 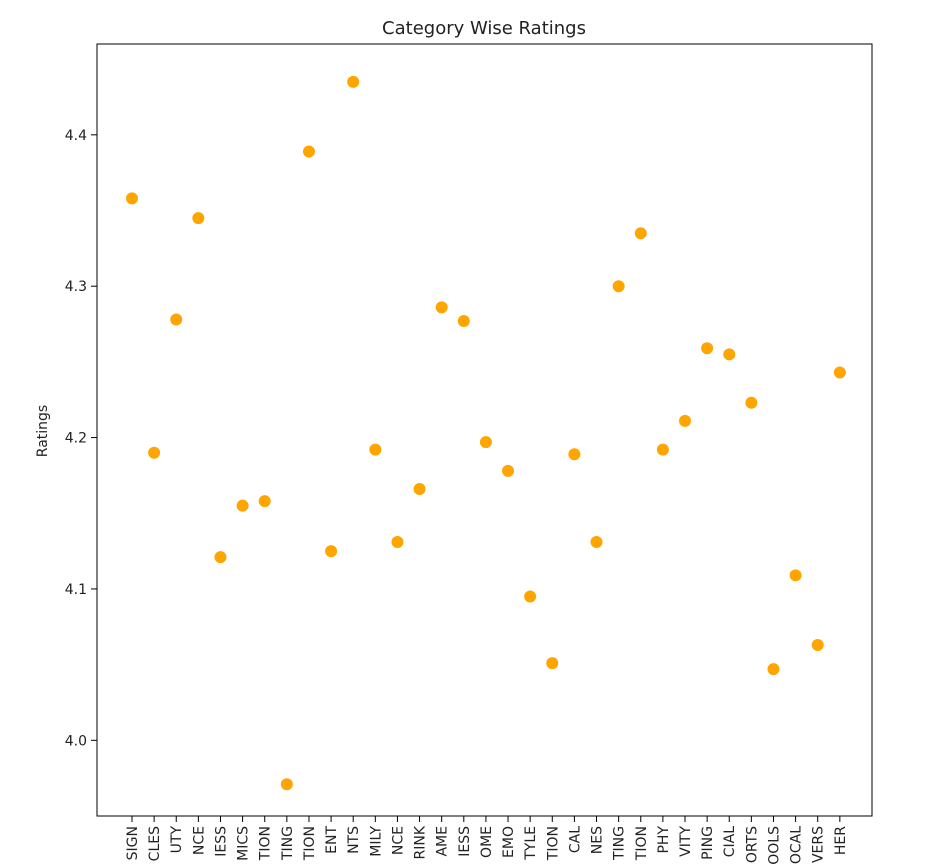 What do you see at coordinates (76, 287) in the screenshot?
I see `y-tick-label: 4.3` at bounding box center [76, 287].